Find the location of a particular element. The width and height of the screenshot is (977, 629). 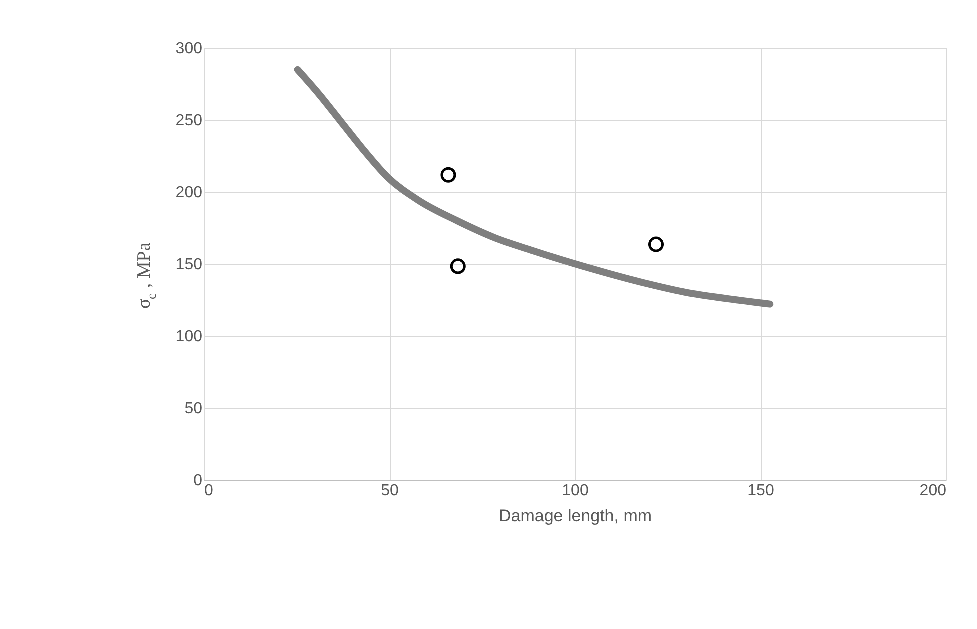

x-tick-label: 0 is located at coordinates (209, 491).